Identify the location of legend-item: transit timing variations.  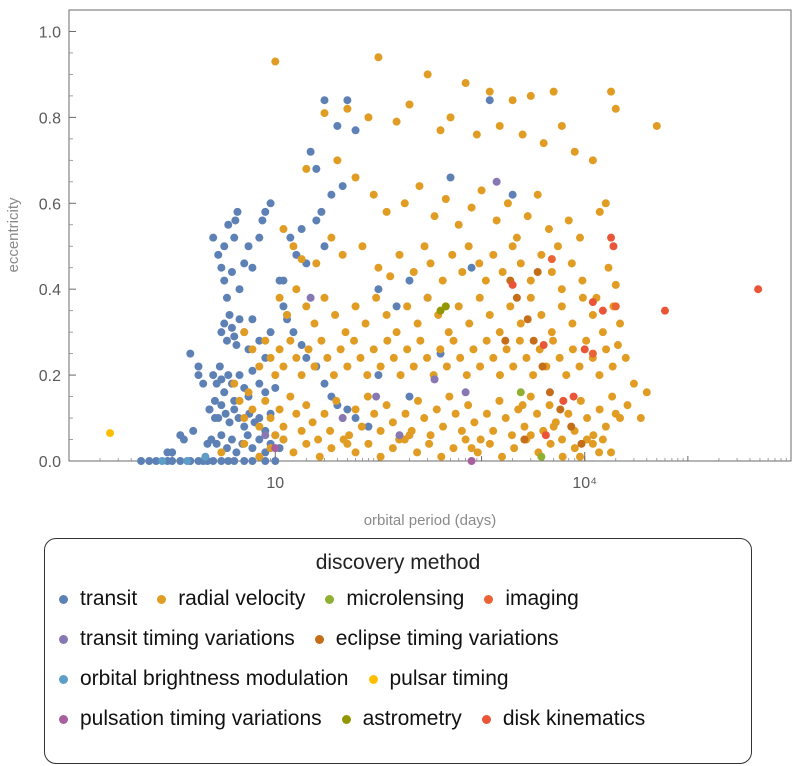
(177, 639).